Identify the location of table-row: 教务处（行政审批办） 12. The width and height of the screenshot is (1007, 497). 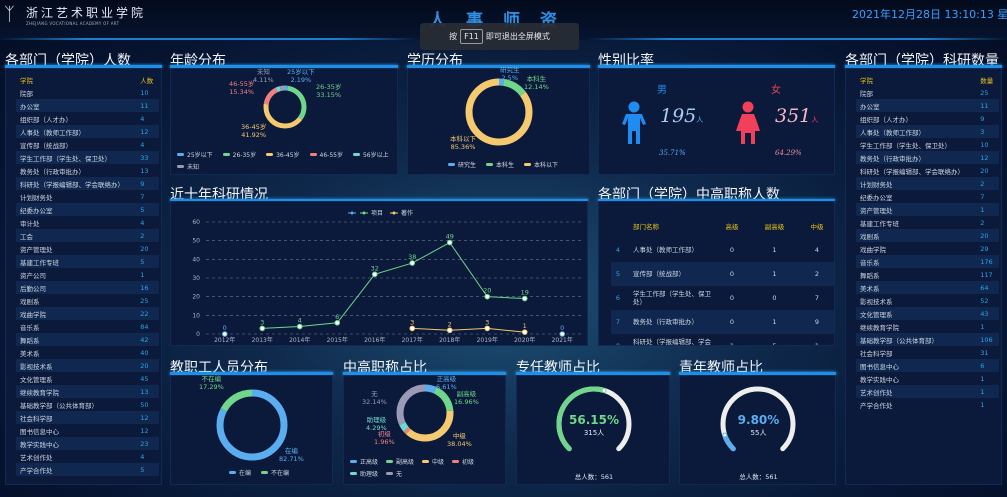
(927, 157).